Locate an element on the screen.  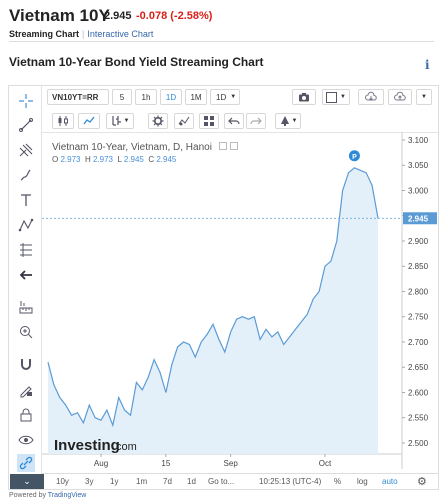
alert-icon: ▼ is located at coordinates (288, 121).